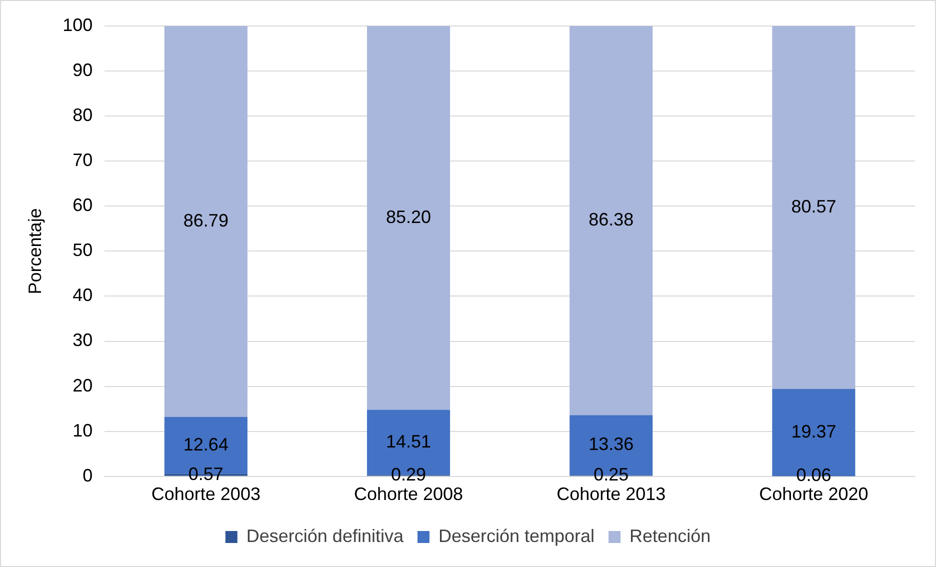 Image resolution: width=936 pixels, height=567 pixels. I want to click on x-tick-label: Cohorte 2003, so click(205, 494).